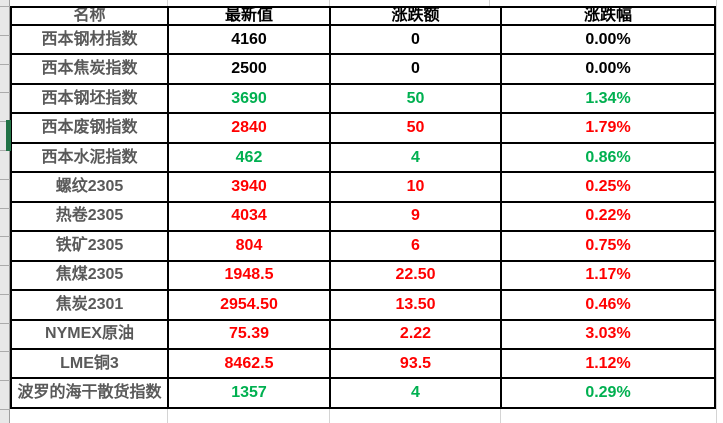 The image size is (723, 423). Describe the element at coordinates (608, 275) in the screenshot. I see `cell-pct: 1.17%` at that location.